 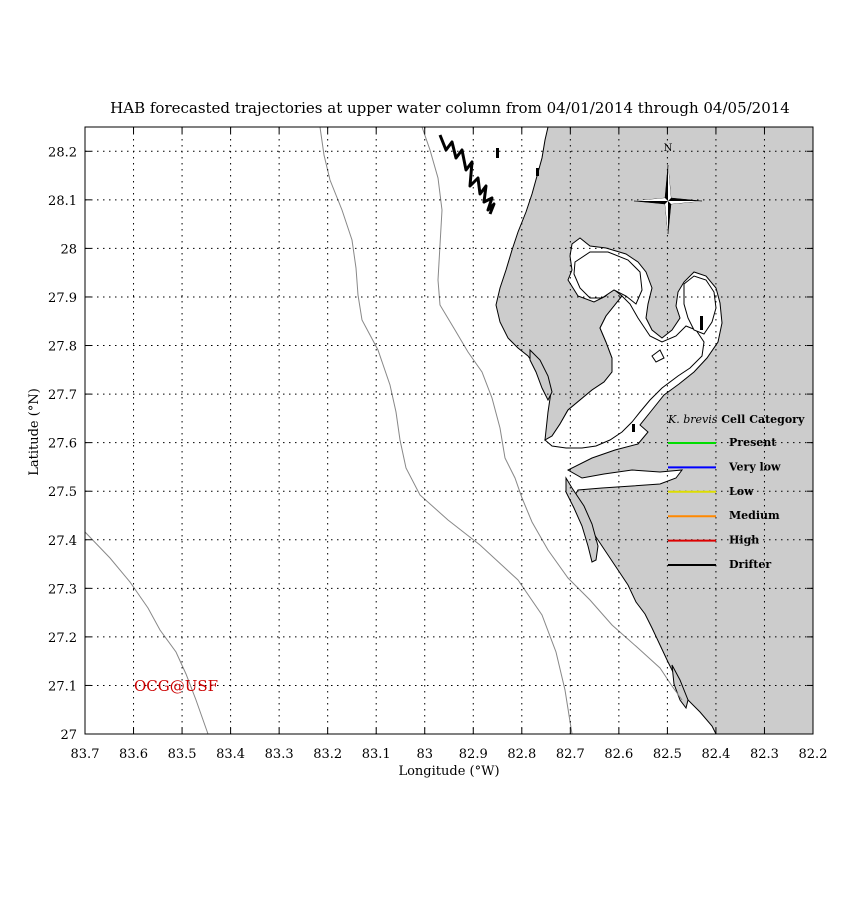 What do you see at coordinates (473, 754) in the screenshot?
I see `x-tick-label: 82.9` at bounding box center [473, 754].